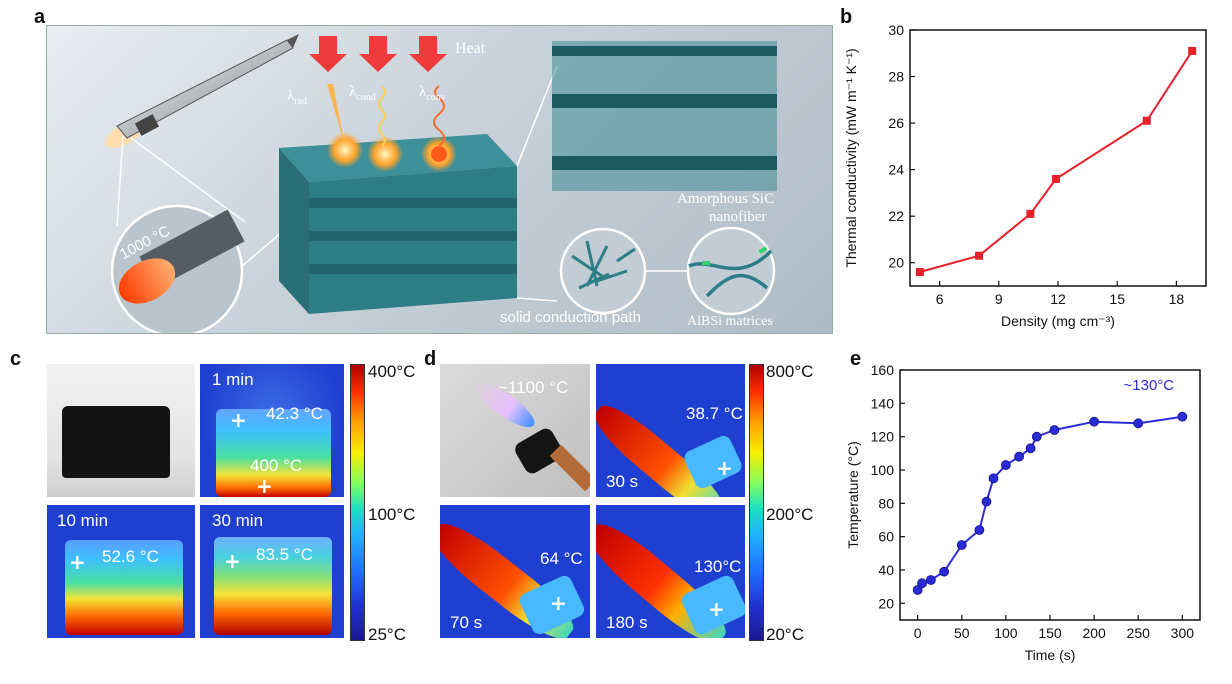 The image size is (1232, 684). What do you see at coordinates (896, 30) in the screenshot?
I see `y-tick-label: 30` at bounding box center [896, 30].